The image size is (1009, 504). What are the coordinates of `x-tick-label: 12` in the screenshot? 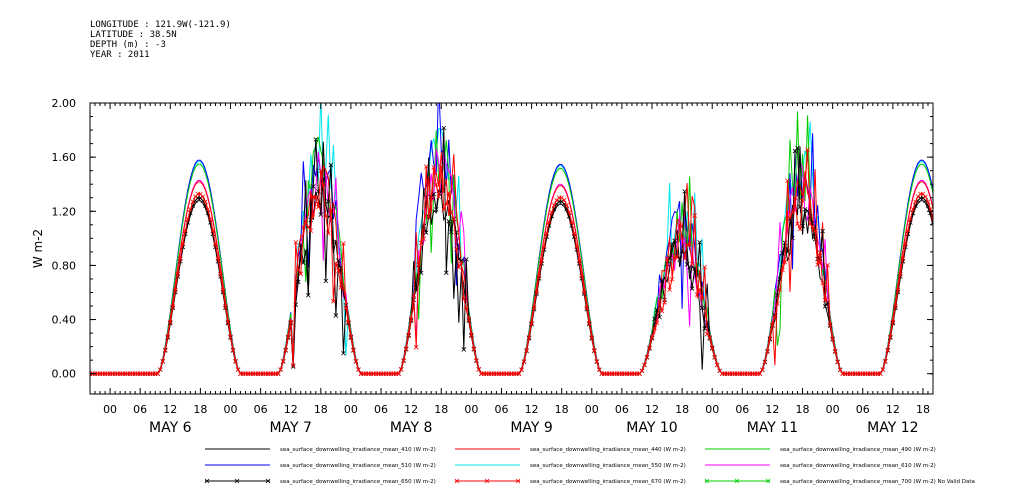 It's located at (772, 409).